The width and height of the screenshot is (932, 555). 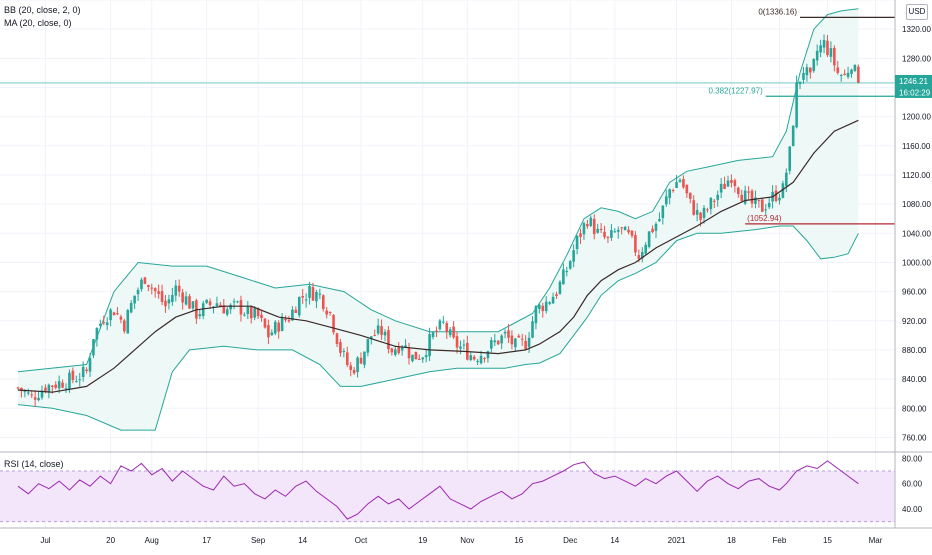 What do you see at coordinates (438, 490) in the screenshot?
I see `rsi-line` at bounding box center [438, 490].